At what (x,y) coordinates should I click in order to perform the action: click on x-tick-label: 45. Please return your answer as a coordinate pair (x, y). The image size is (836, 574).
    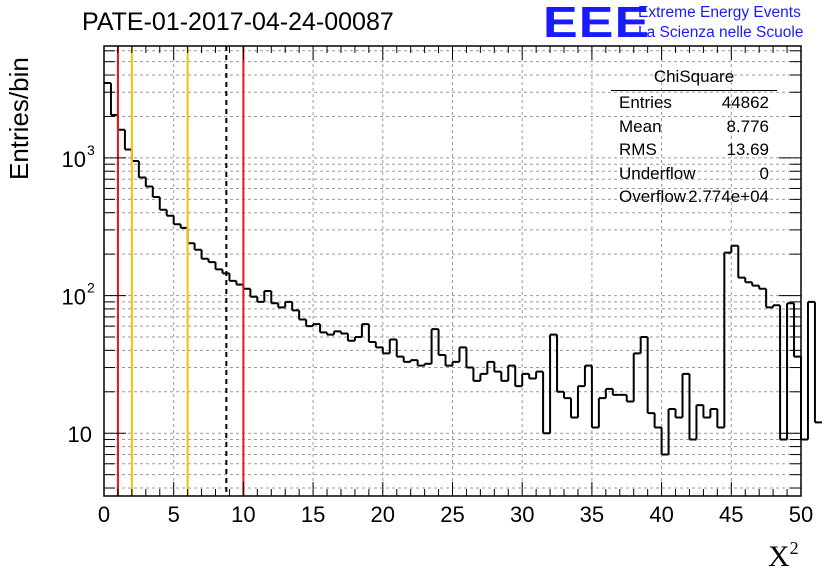
    Looking at the image, I should click on (731, 514).